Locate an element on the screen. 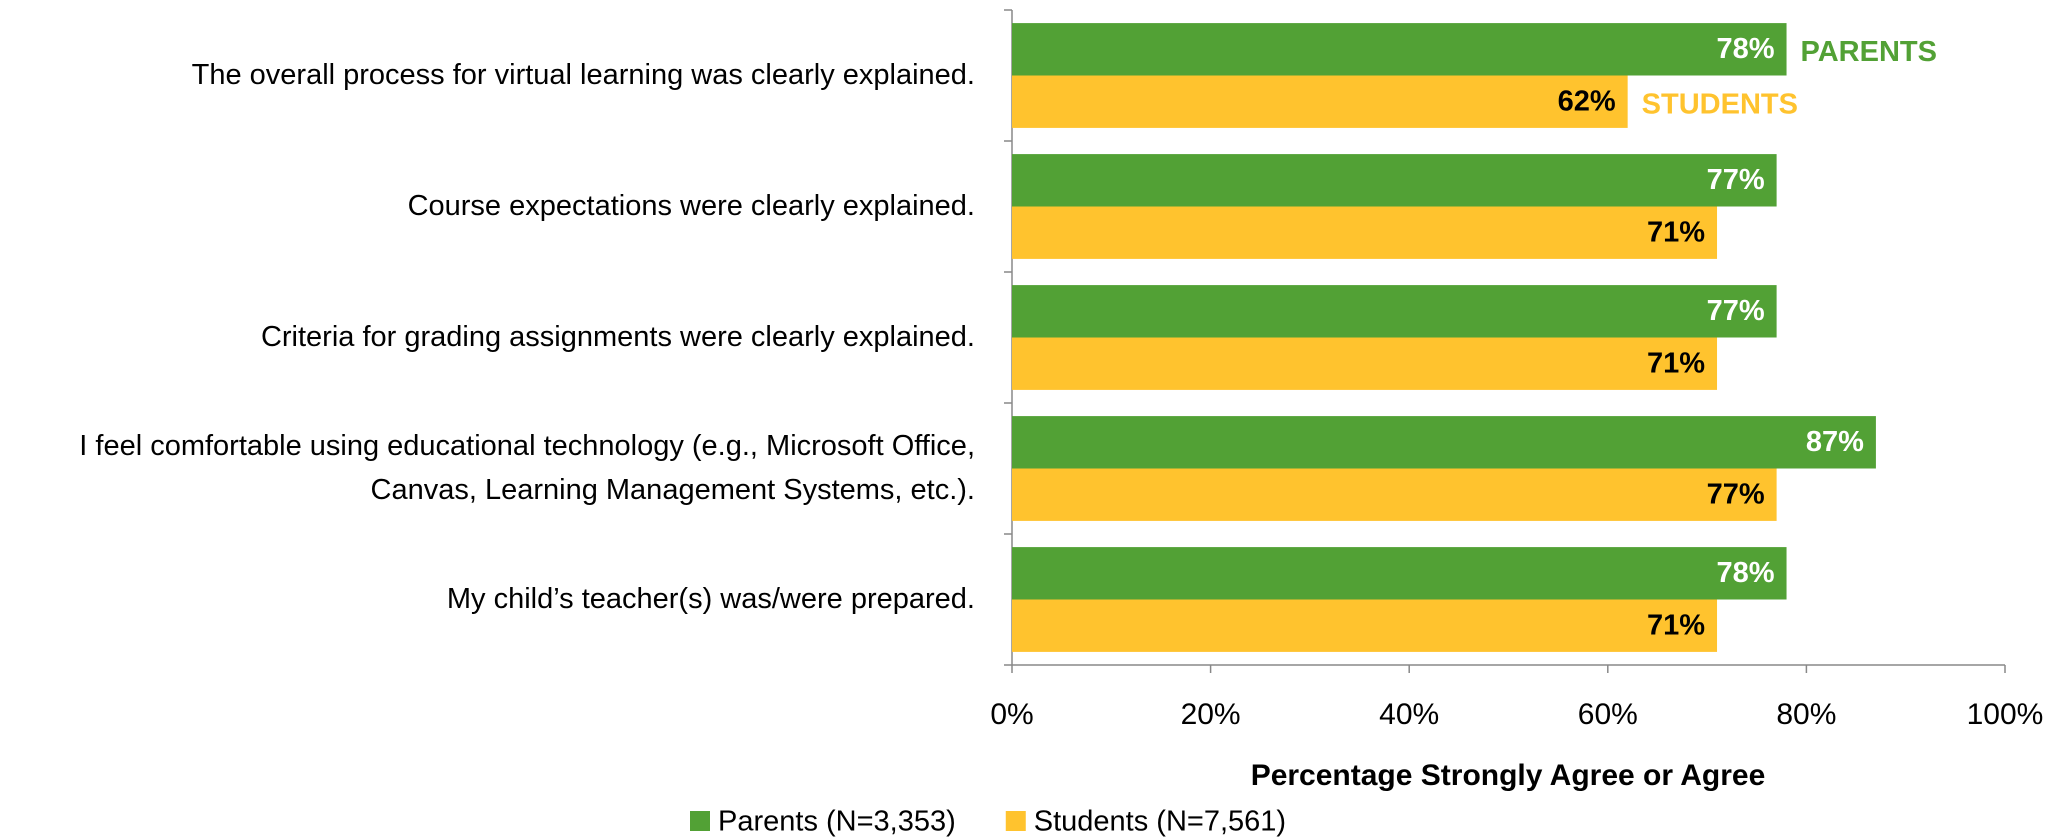 This screenshot has height=840, width=2066. x-tick-label: 100% is located at coordinates (2005, 714).